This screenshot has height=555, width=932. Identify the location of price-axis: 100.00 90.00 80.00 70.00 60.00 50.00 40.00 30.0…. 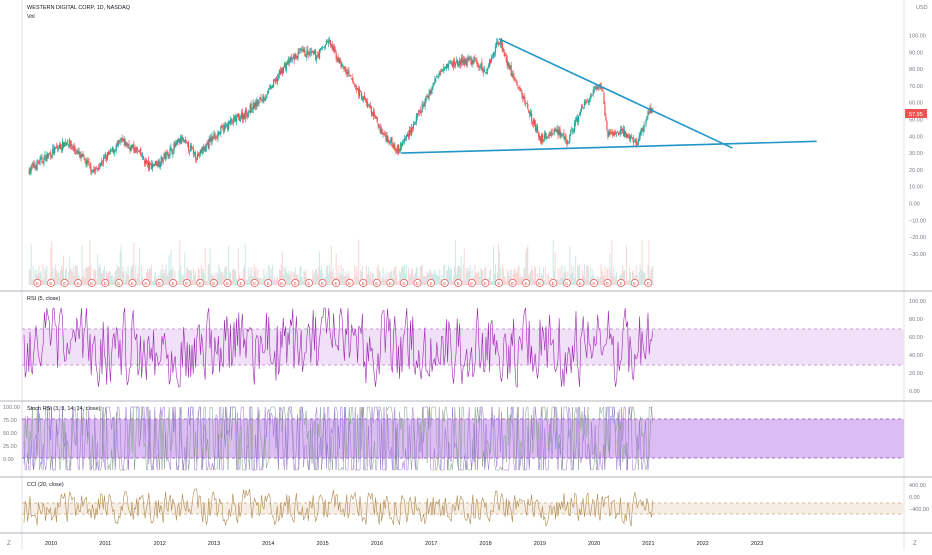
(917, 146).